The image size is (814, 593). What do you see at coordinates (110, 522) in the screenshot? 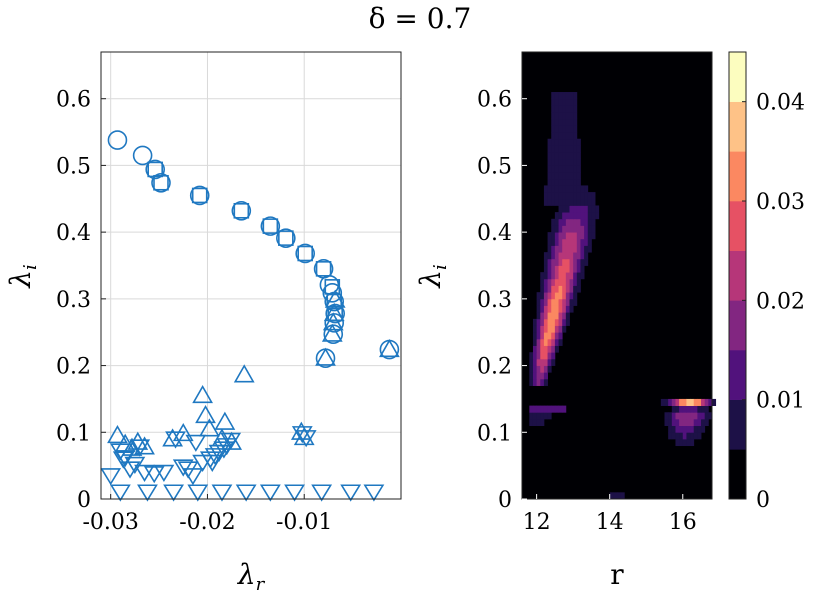
I see `scatter-x-tick-label: -0.03` at bounding box center [110, 522].